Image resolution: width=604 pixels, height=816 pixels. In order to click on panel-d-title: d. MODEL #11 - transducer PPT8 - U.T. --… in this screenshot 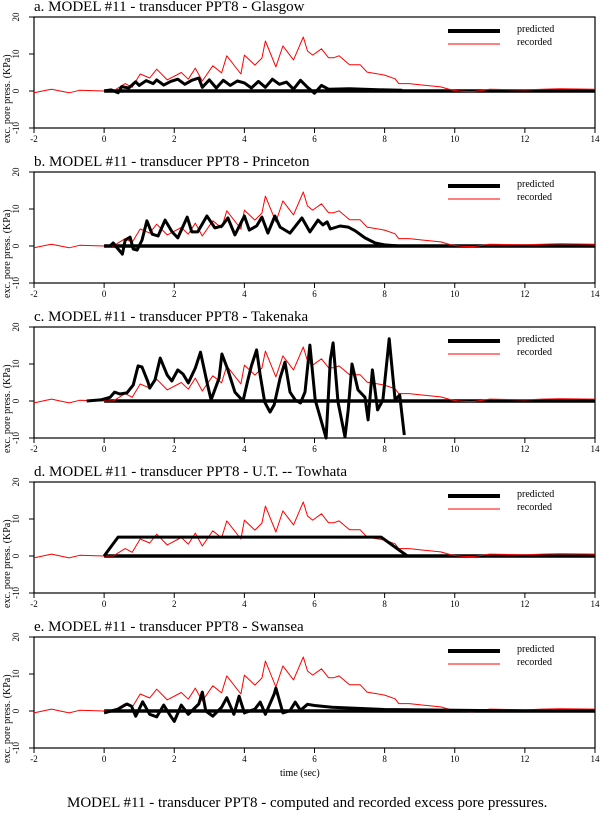, I will do `click(191, 472)`.